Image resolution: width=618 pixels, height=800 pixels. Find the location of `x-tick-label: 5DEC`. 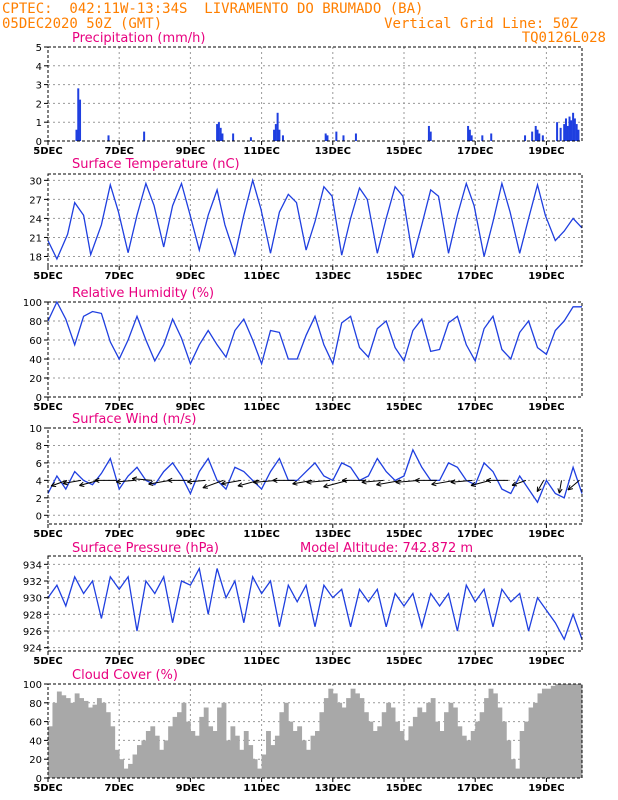

x-tick-label: 5DEC is located at coordinates (47, 534).